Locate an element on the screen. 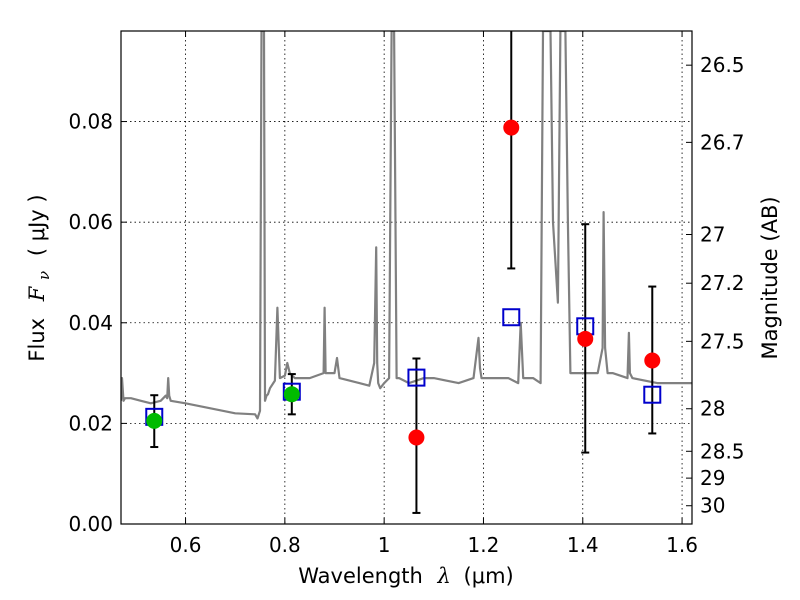  y-tick-label: 0.00 is located at coordinates (90, 524).